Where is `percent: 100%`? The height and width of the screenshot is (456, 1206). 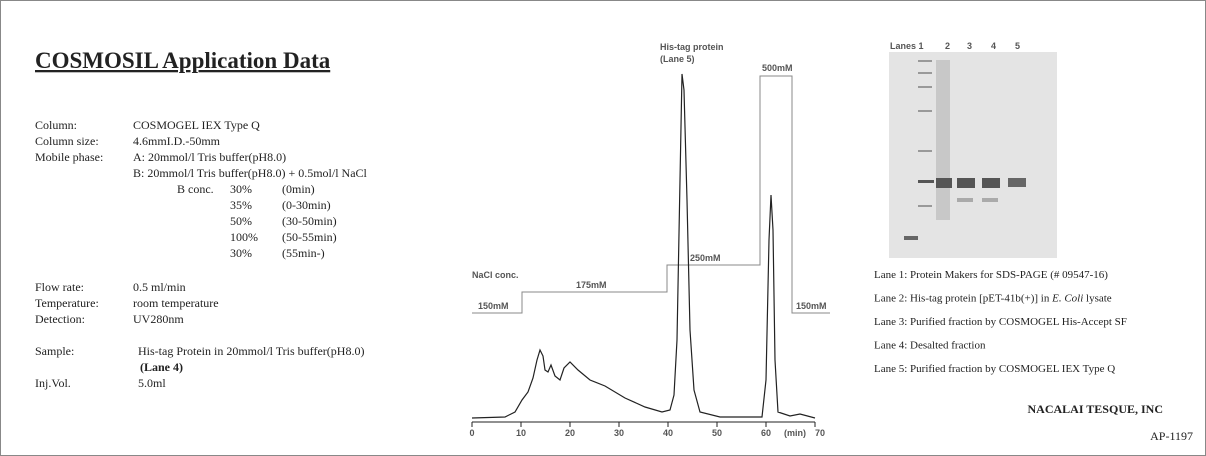
percent: 100% is located at coordinates (244, 237).